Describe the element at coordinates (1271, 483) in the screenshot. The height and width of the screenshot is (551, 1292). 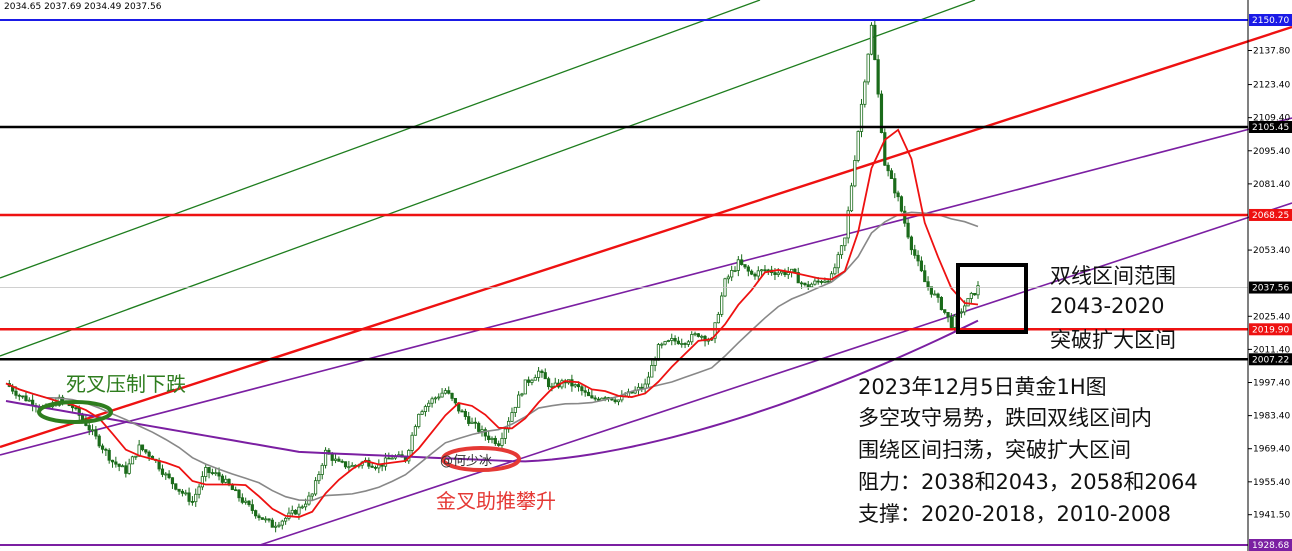
I see `tick-label: 1955.40` at that location.